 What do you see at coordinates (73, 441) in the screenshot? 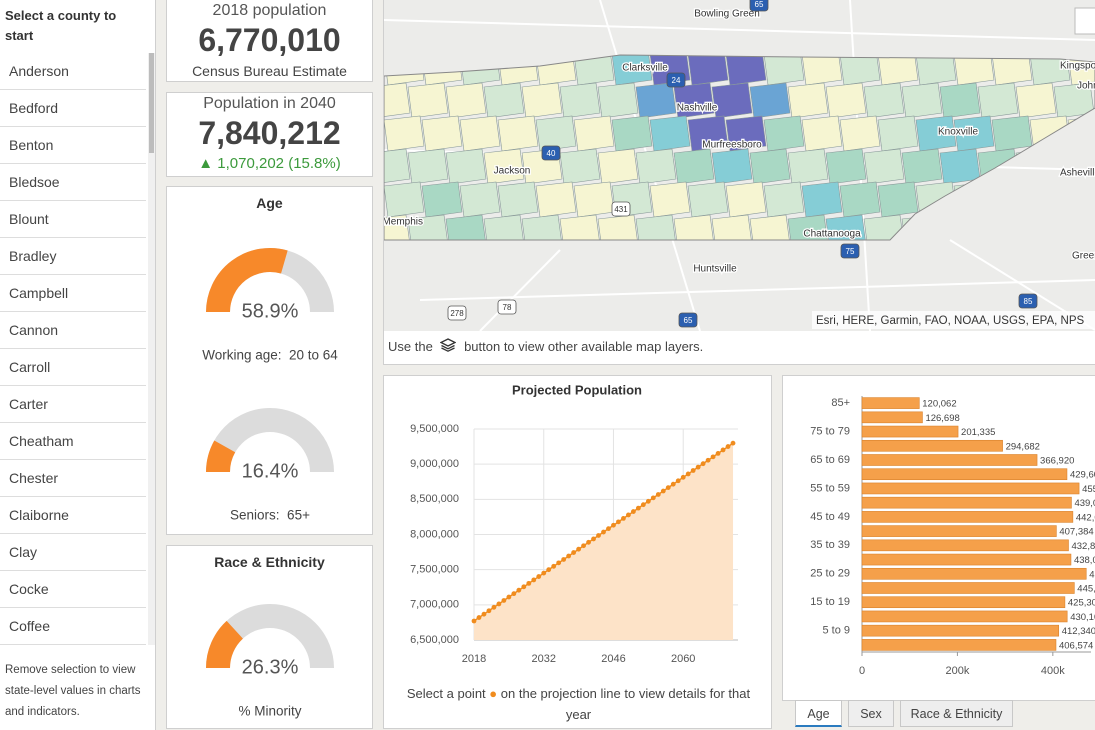
I see `county-item: Cheatham` at bounding box center [73, 441].